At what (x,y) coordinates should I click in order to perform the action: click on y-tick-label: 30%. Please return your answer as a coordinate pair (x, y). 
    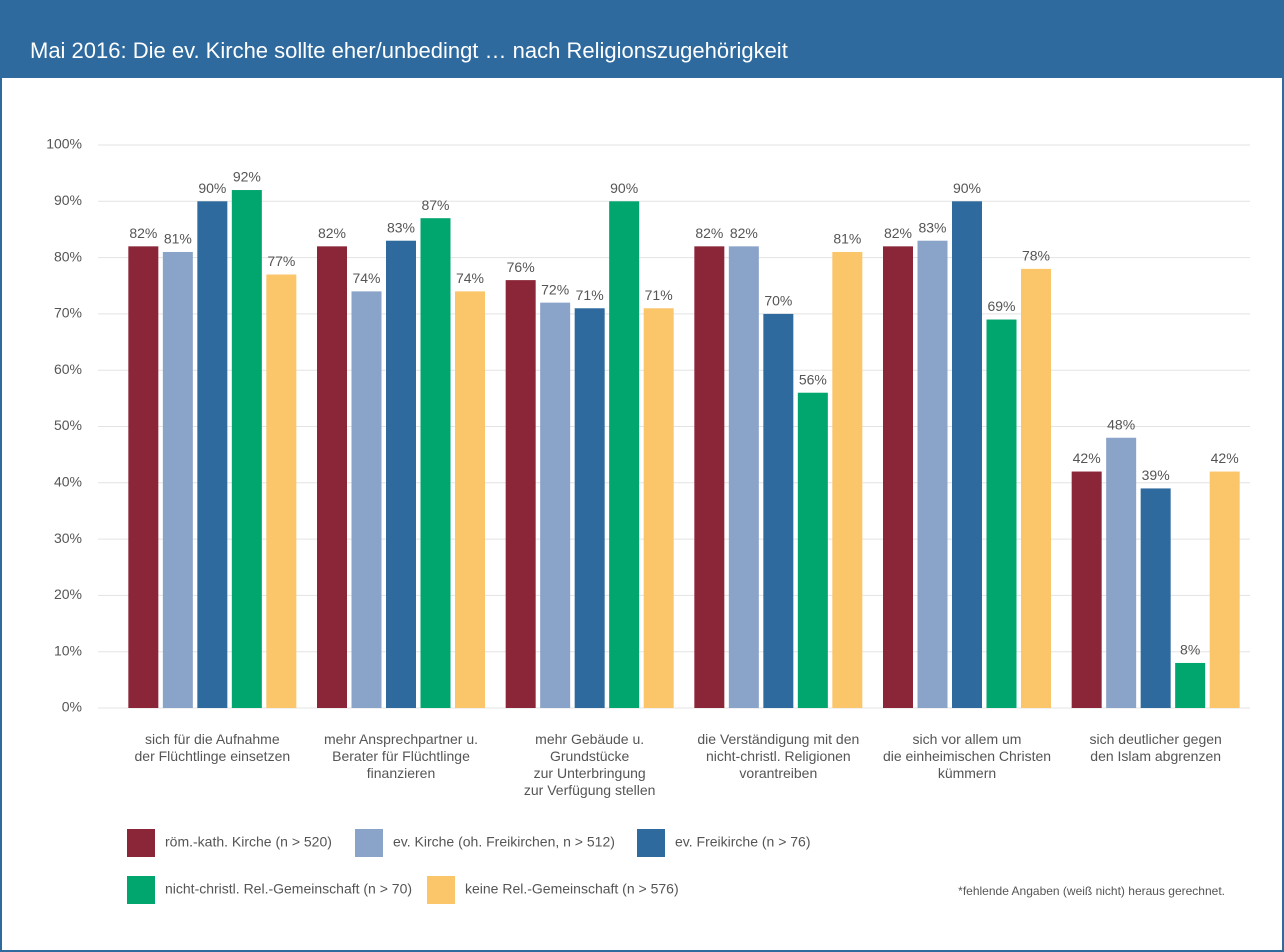
    Looking at the image, I should click on (68, 538).